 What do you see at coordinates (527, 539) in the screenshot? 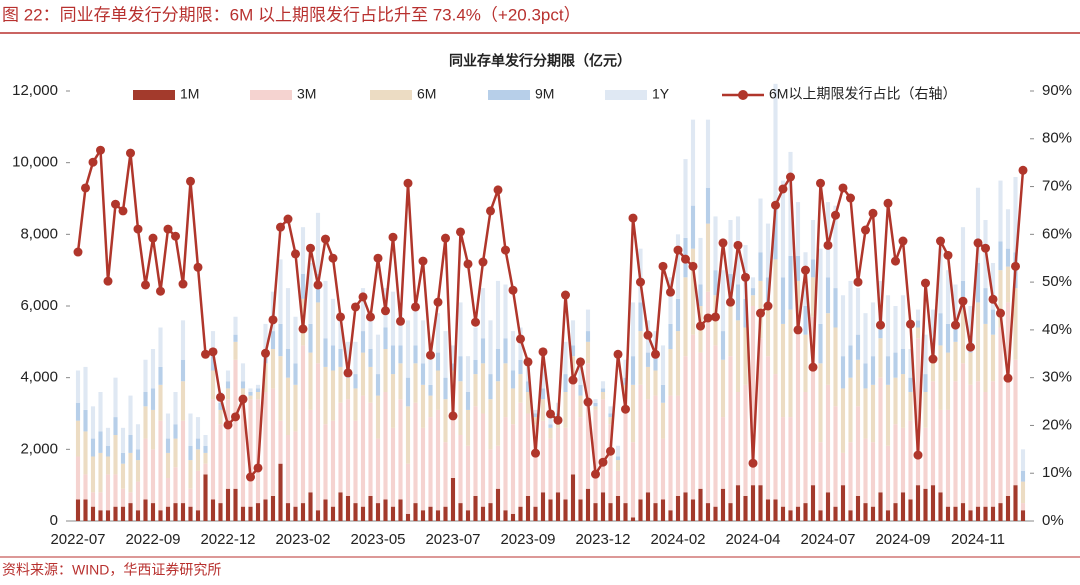
I see `x-tick-label: 2023-09` at bounding box center [527, 539].